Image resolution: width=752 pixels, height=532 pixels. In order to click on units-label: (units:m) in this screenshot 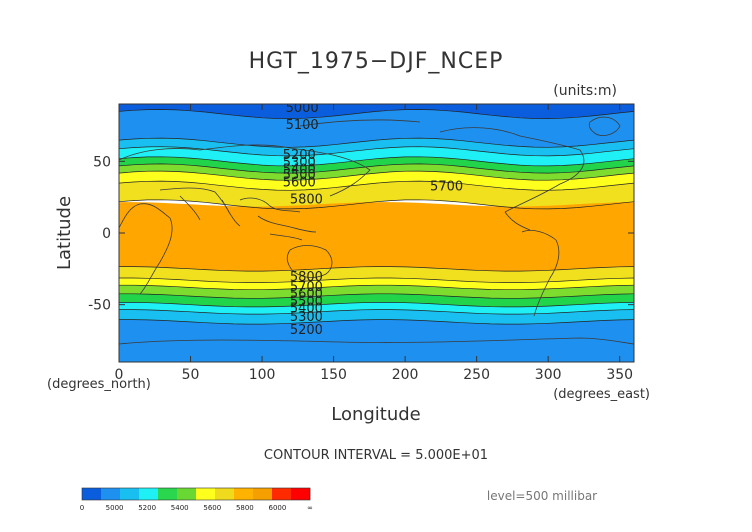, I will do `click(585, 91)`.